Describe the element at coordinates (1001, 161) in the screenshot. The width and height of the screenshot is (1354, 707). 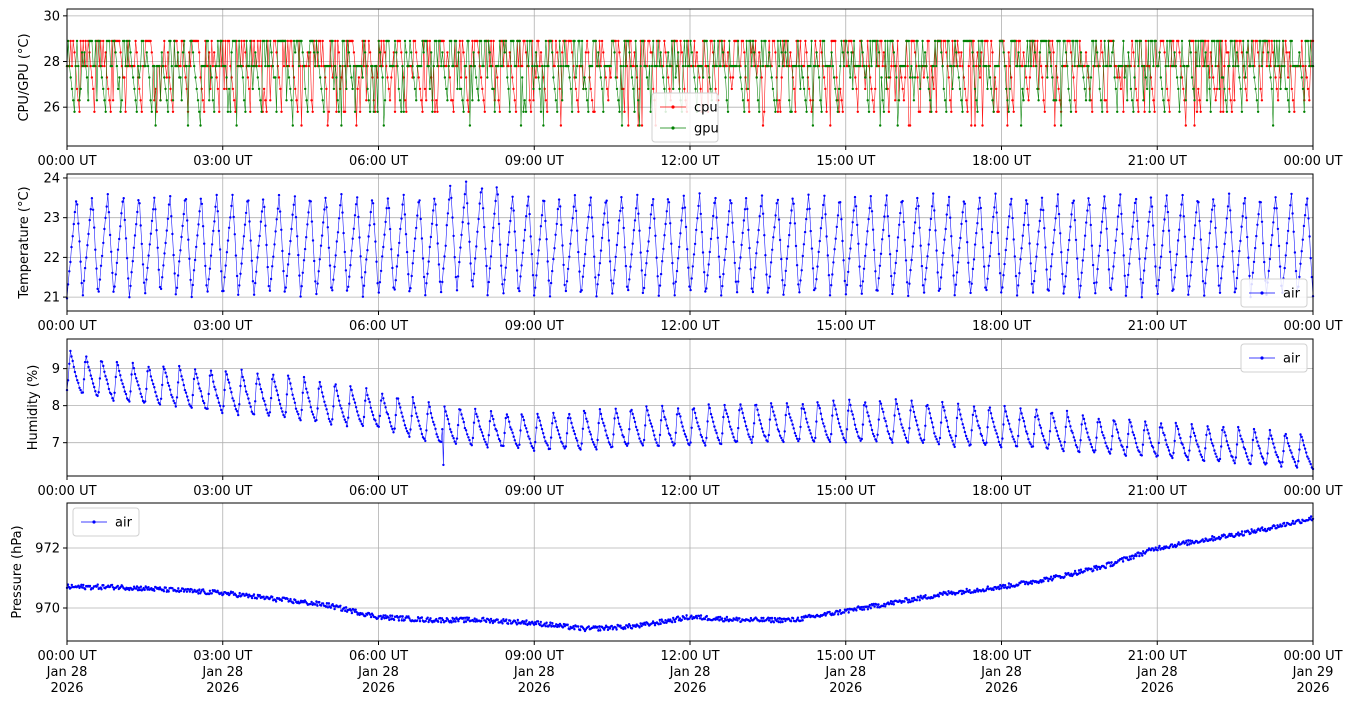
I see `x-tick-label: 18:00 UT` at that location.